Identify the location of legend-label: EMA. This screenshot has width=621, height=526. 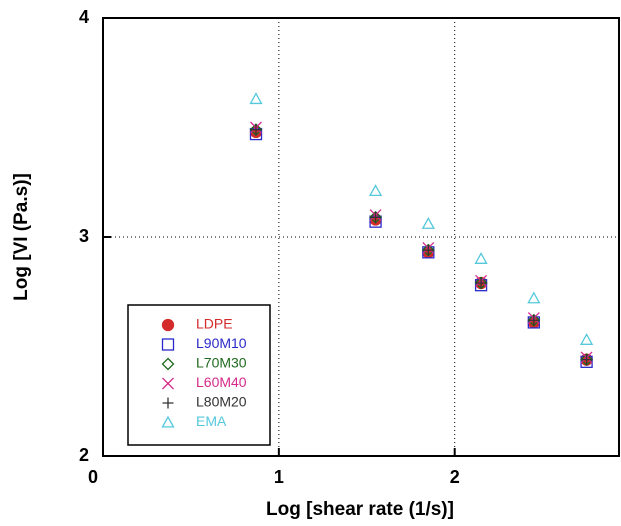
(211, 421).